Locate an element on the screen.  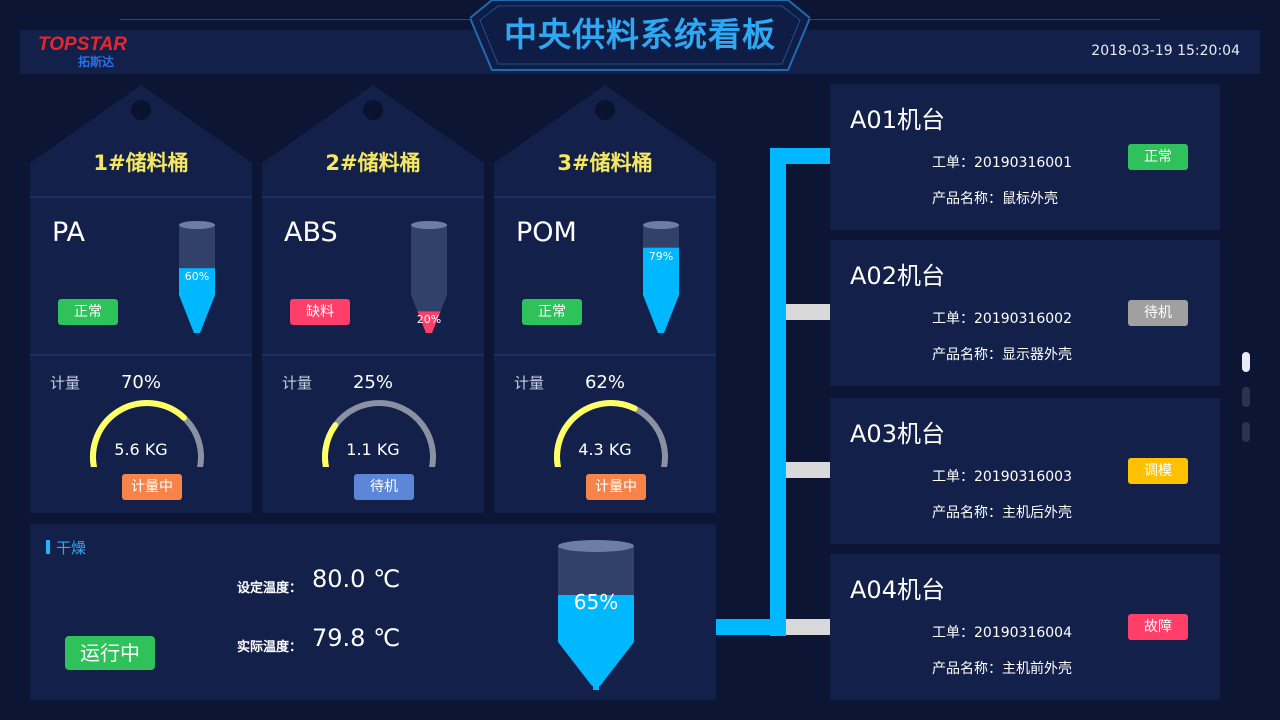
meter-percent: 62% is located at coordinates (604, 382).